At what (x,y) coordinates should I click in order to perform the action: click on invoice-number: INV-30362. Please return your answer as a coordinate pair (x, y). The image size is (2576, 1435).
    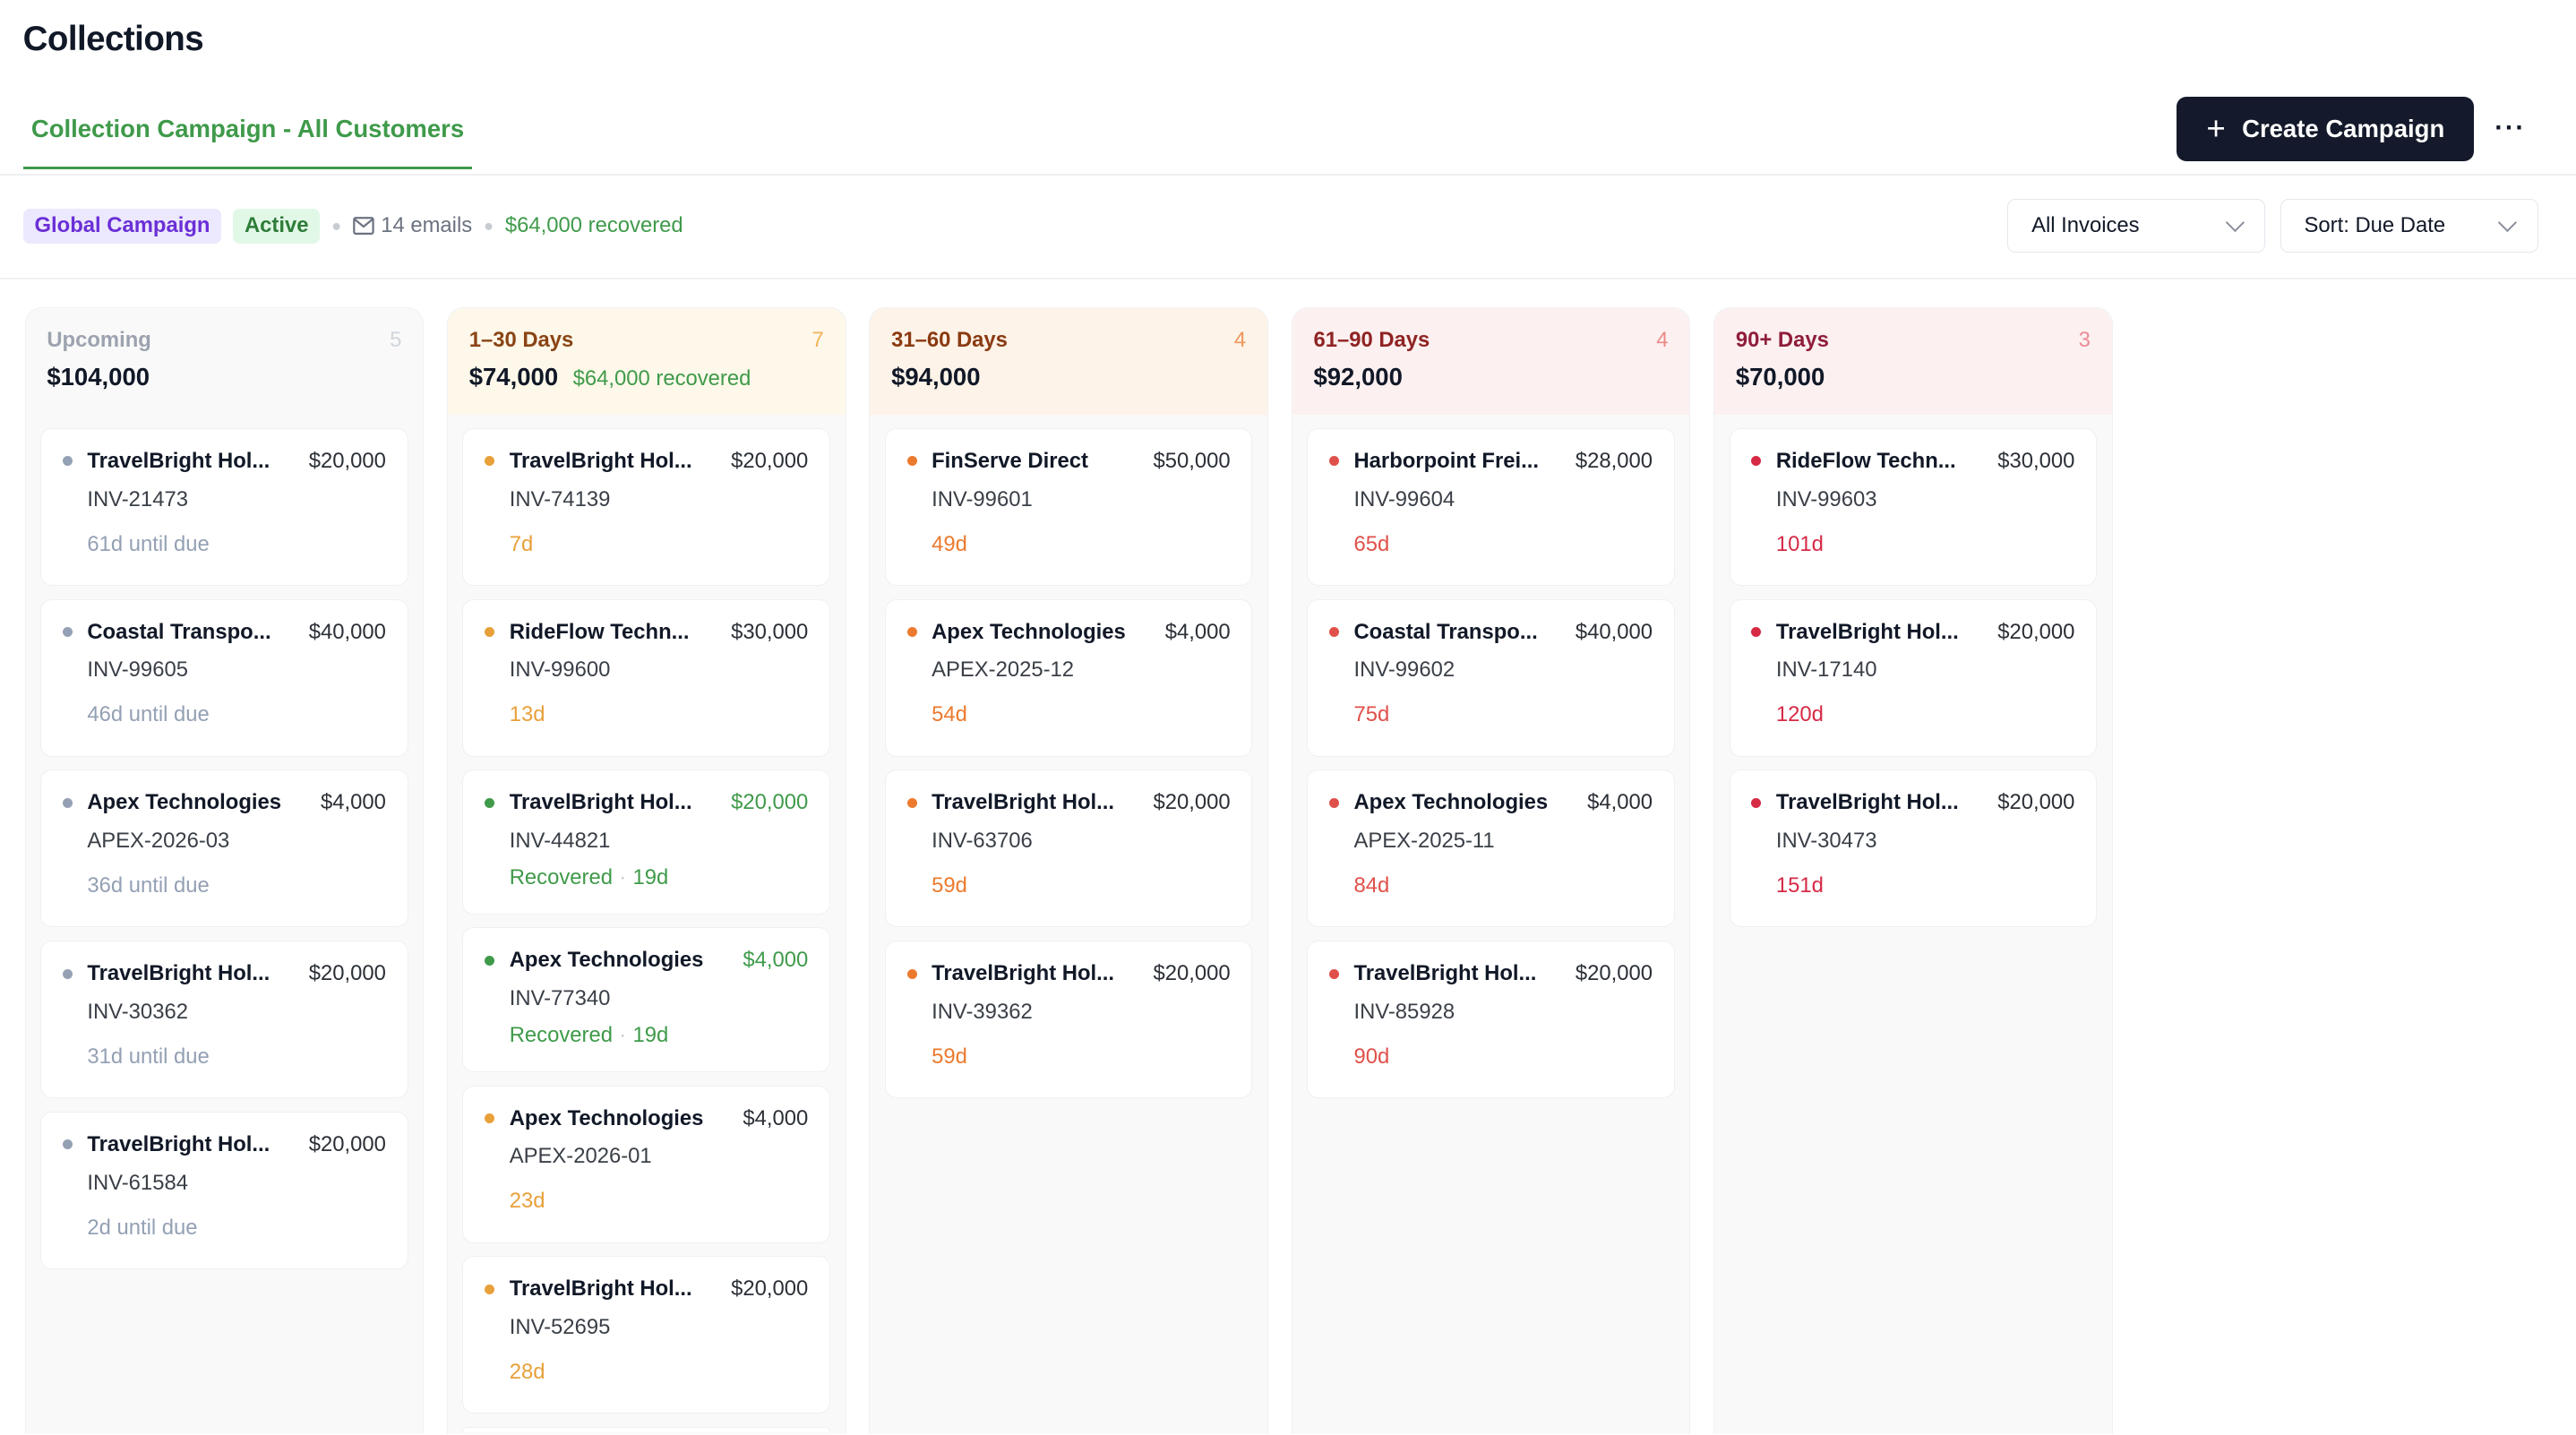
    Looking at the image, I should click on (137, 1011).